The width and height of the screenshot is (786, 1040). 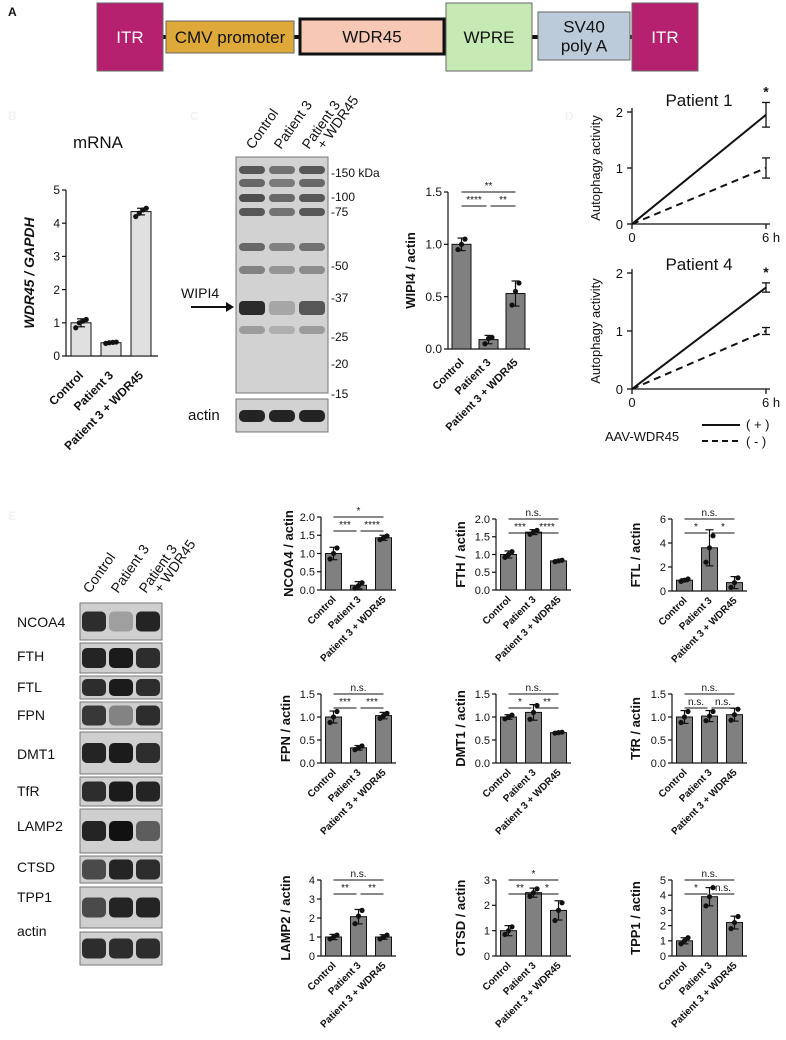 What do you see at coordinates (537, 889) in the screenshot?
I see `ctsd-point` at bounding box center [537, 889].